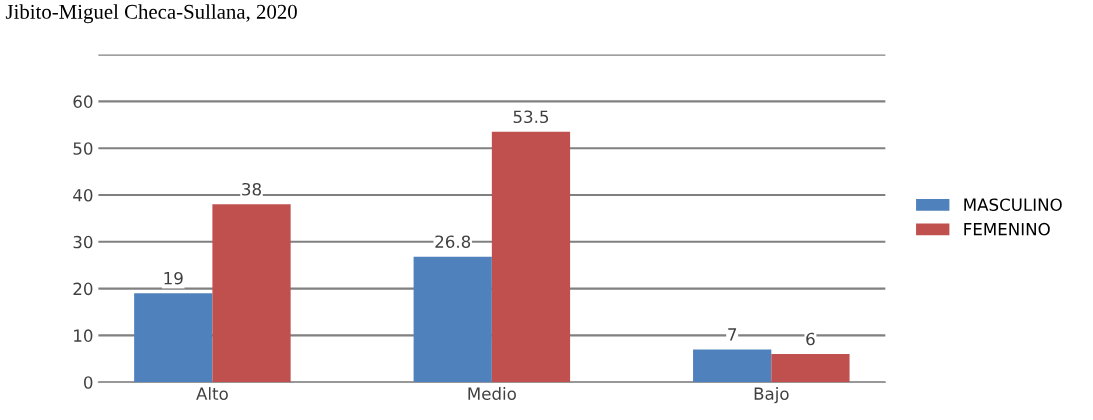 This screenshot has width=1093, height=420. What do you see at coordinates (83, 242) in the screenshot?
I see `y-tick-label: 30` at bounding box center [83, 242].